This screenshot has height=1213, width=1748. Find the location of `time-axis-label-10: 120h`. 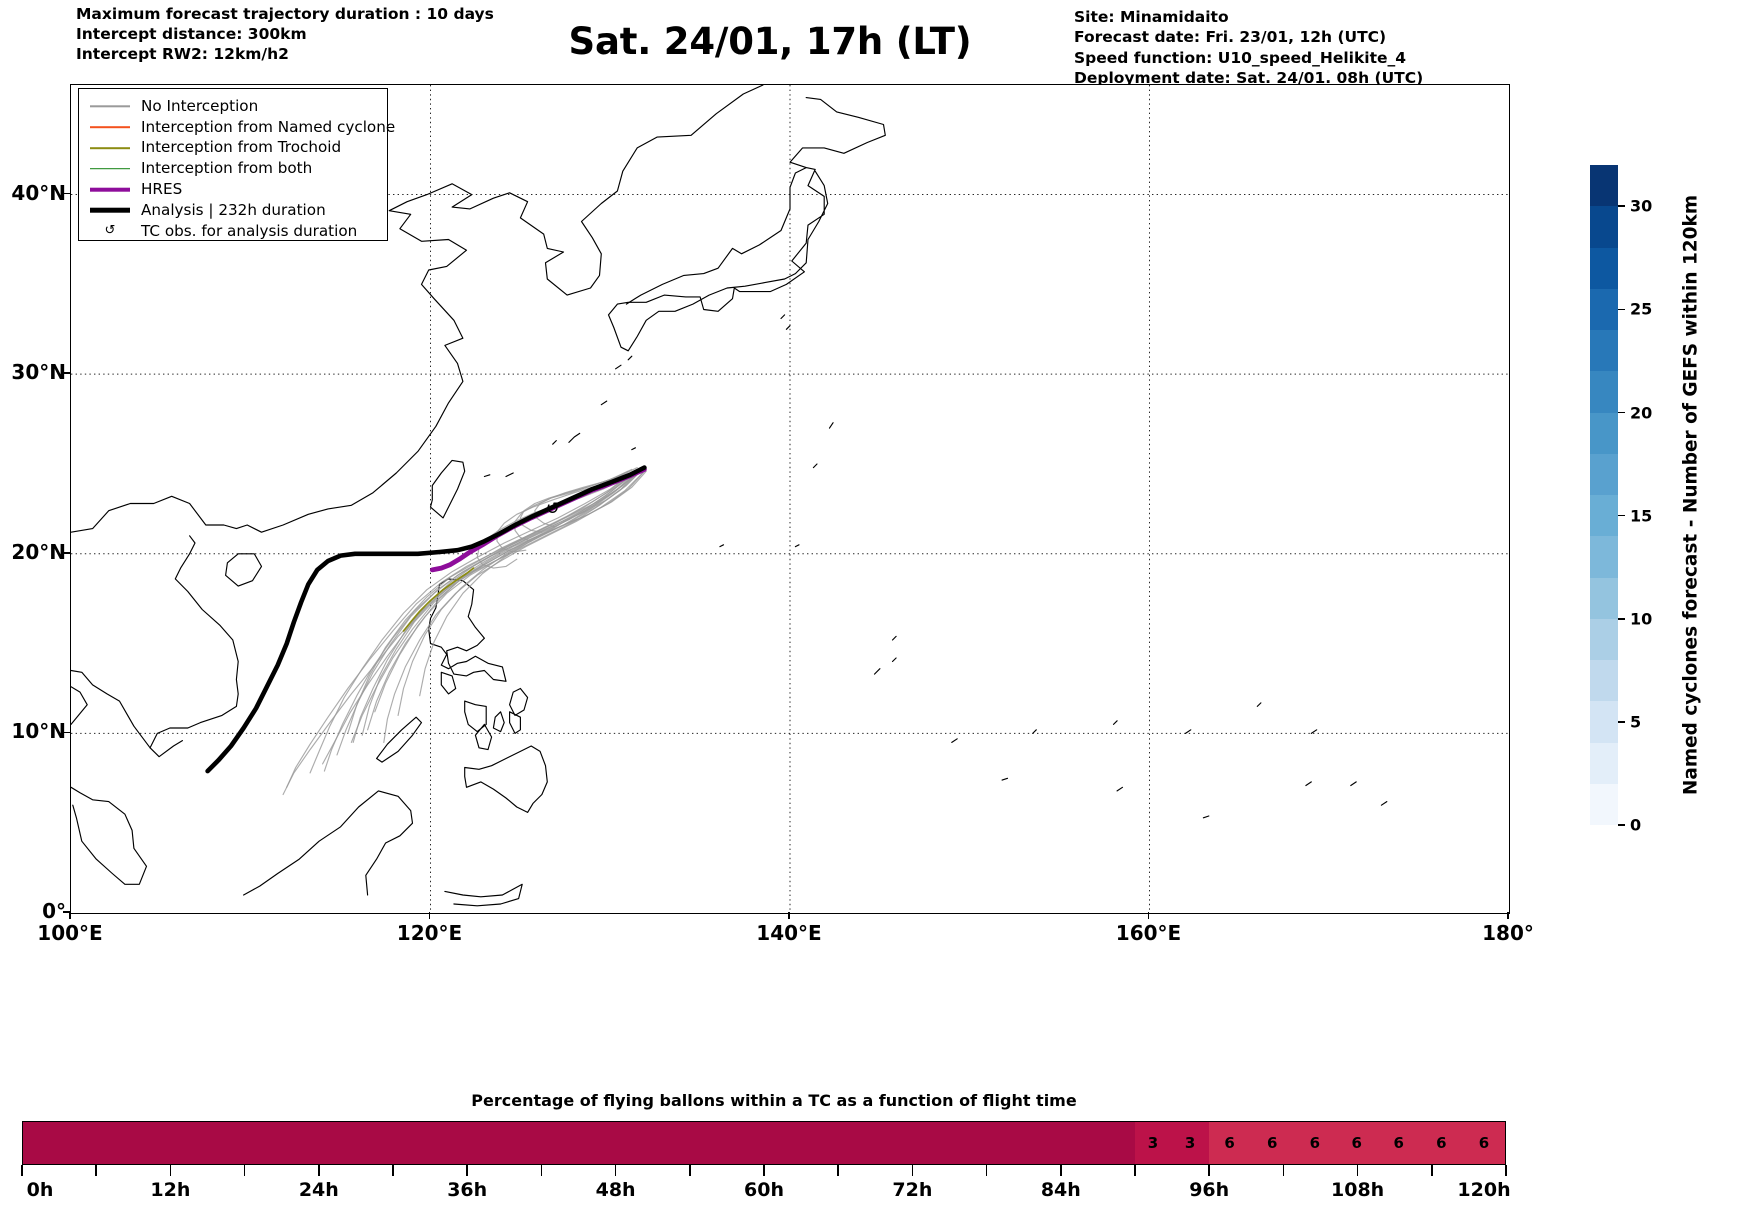

time-axis-label-10: 120h is located at coordinates (1484, 1190).